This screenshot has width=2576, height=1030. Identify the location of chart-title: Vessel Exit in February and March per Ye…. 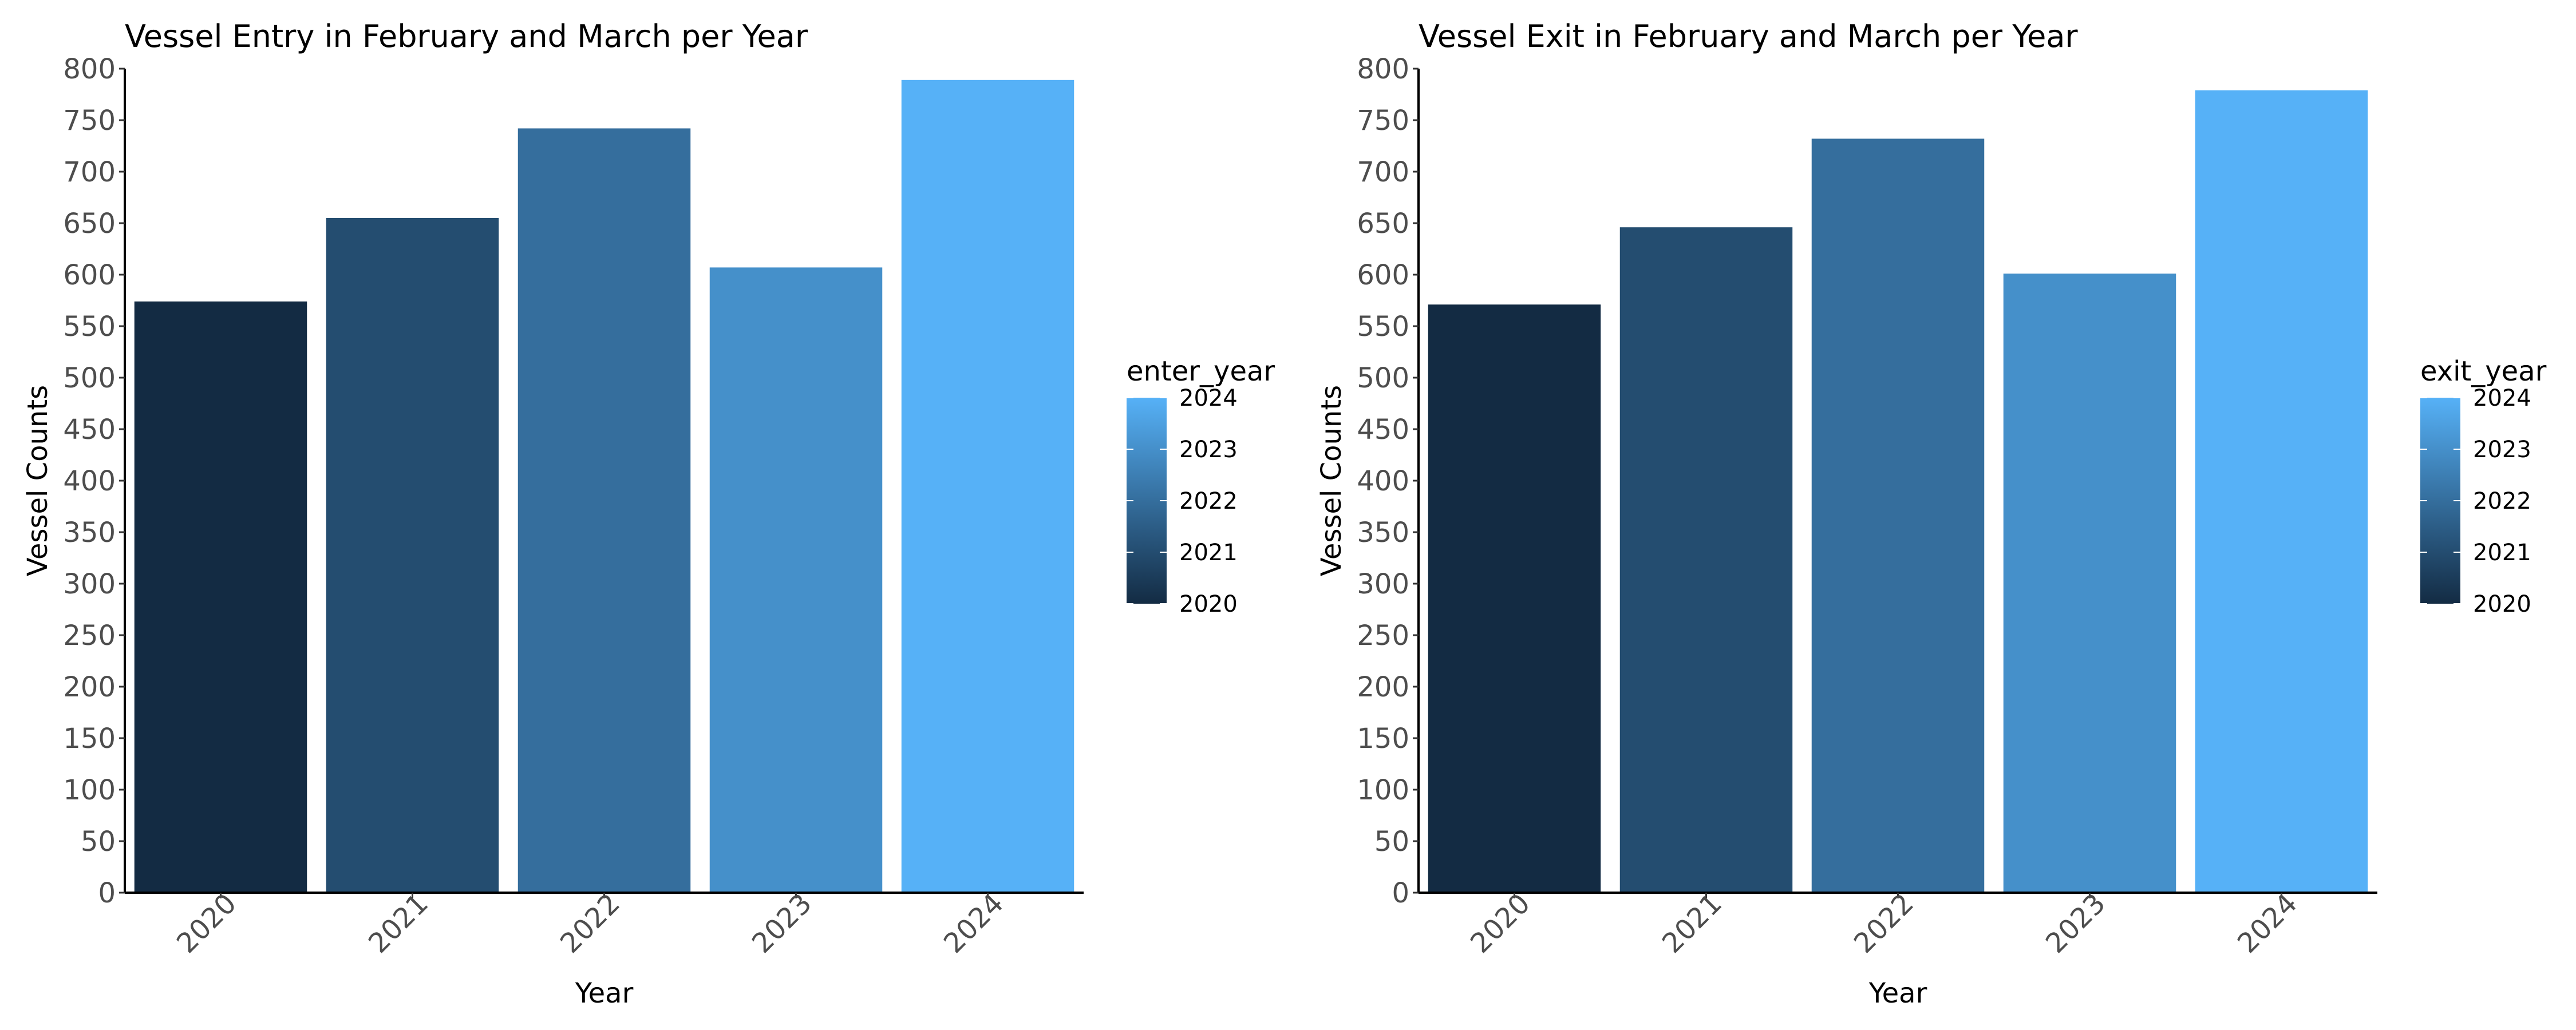
(1748, 36).